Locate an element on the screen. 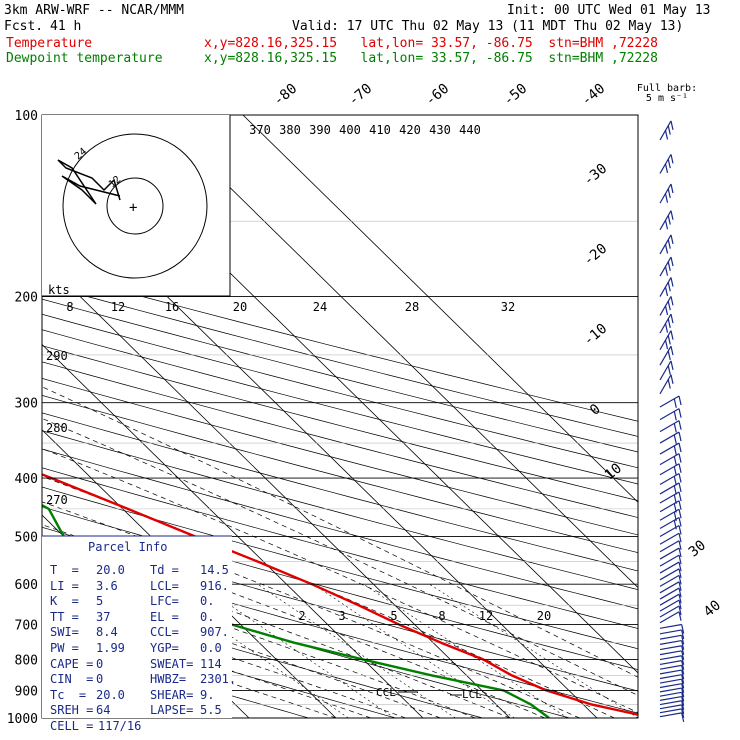 Image resolution: width=740 pixels, height=740 pixels. isotherm-label: -40 is located at coordinates (594, 95).